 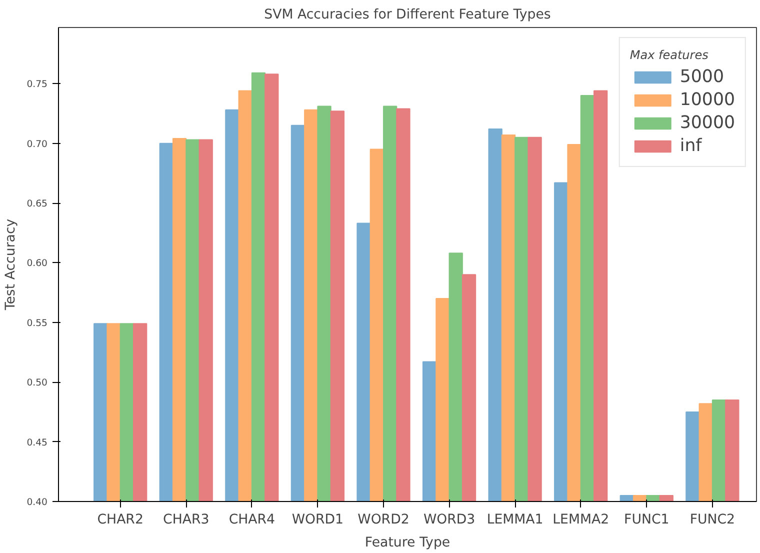 What do you see at coordinates (647, 520) in the screenshot?
I see `x-tick-label: FUNC1` at bounding box center [647, 520].